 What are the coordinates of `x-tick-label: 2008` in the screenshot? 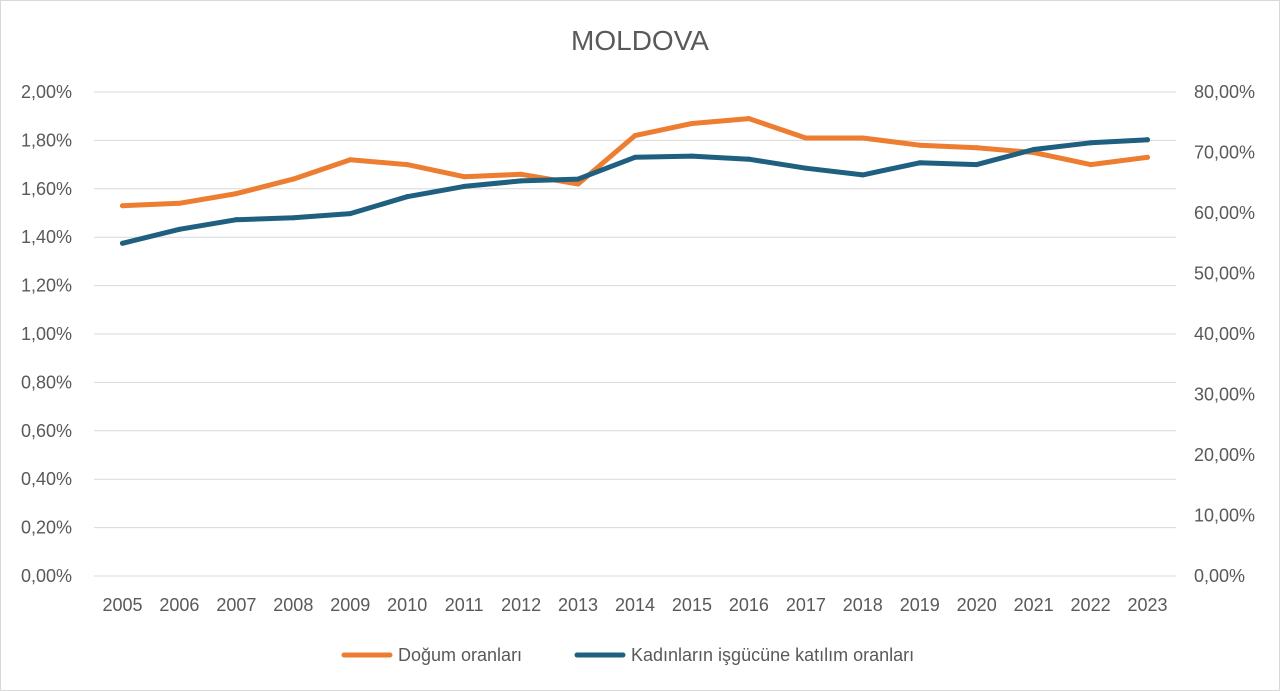 It's located at (293, 605).